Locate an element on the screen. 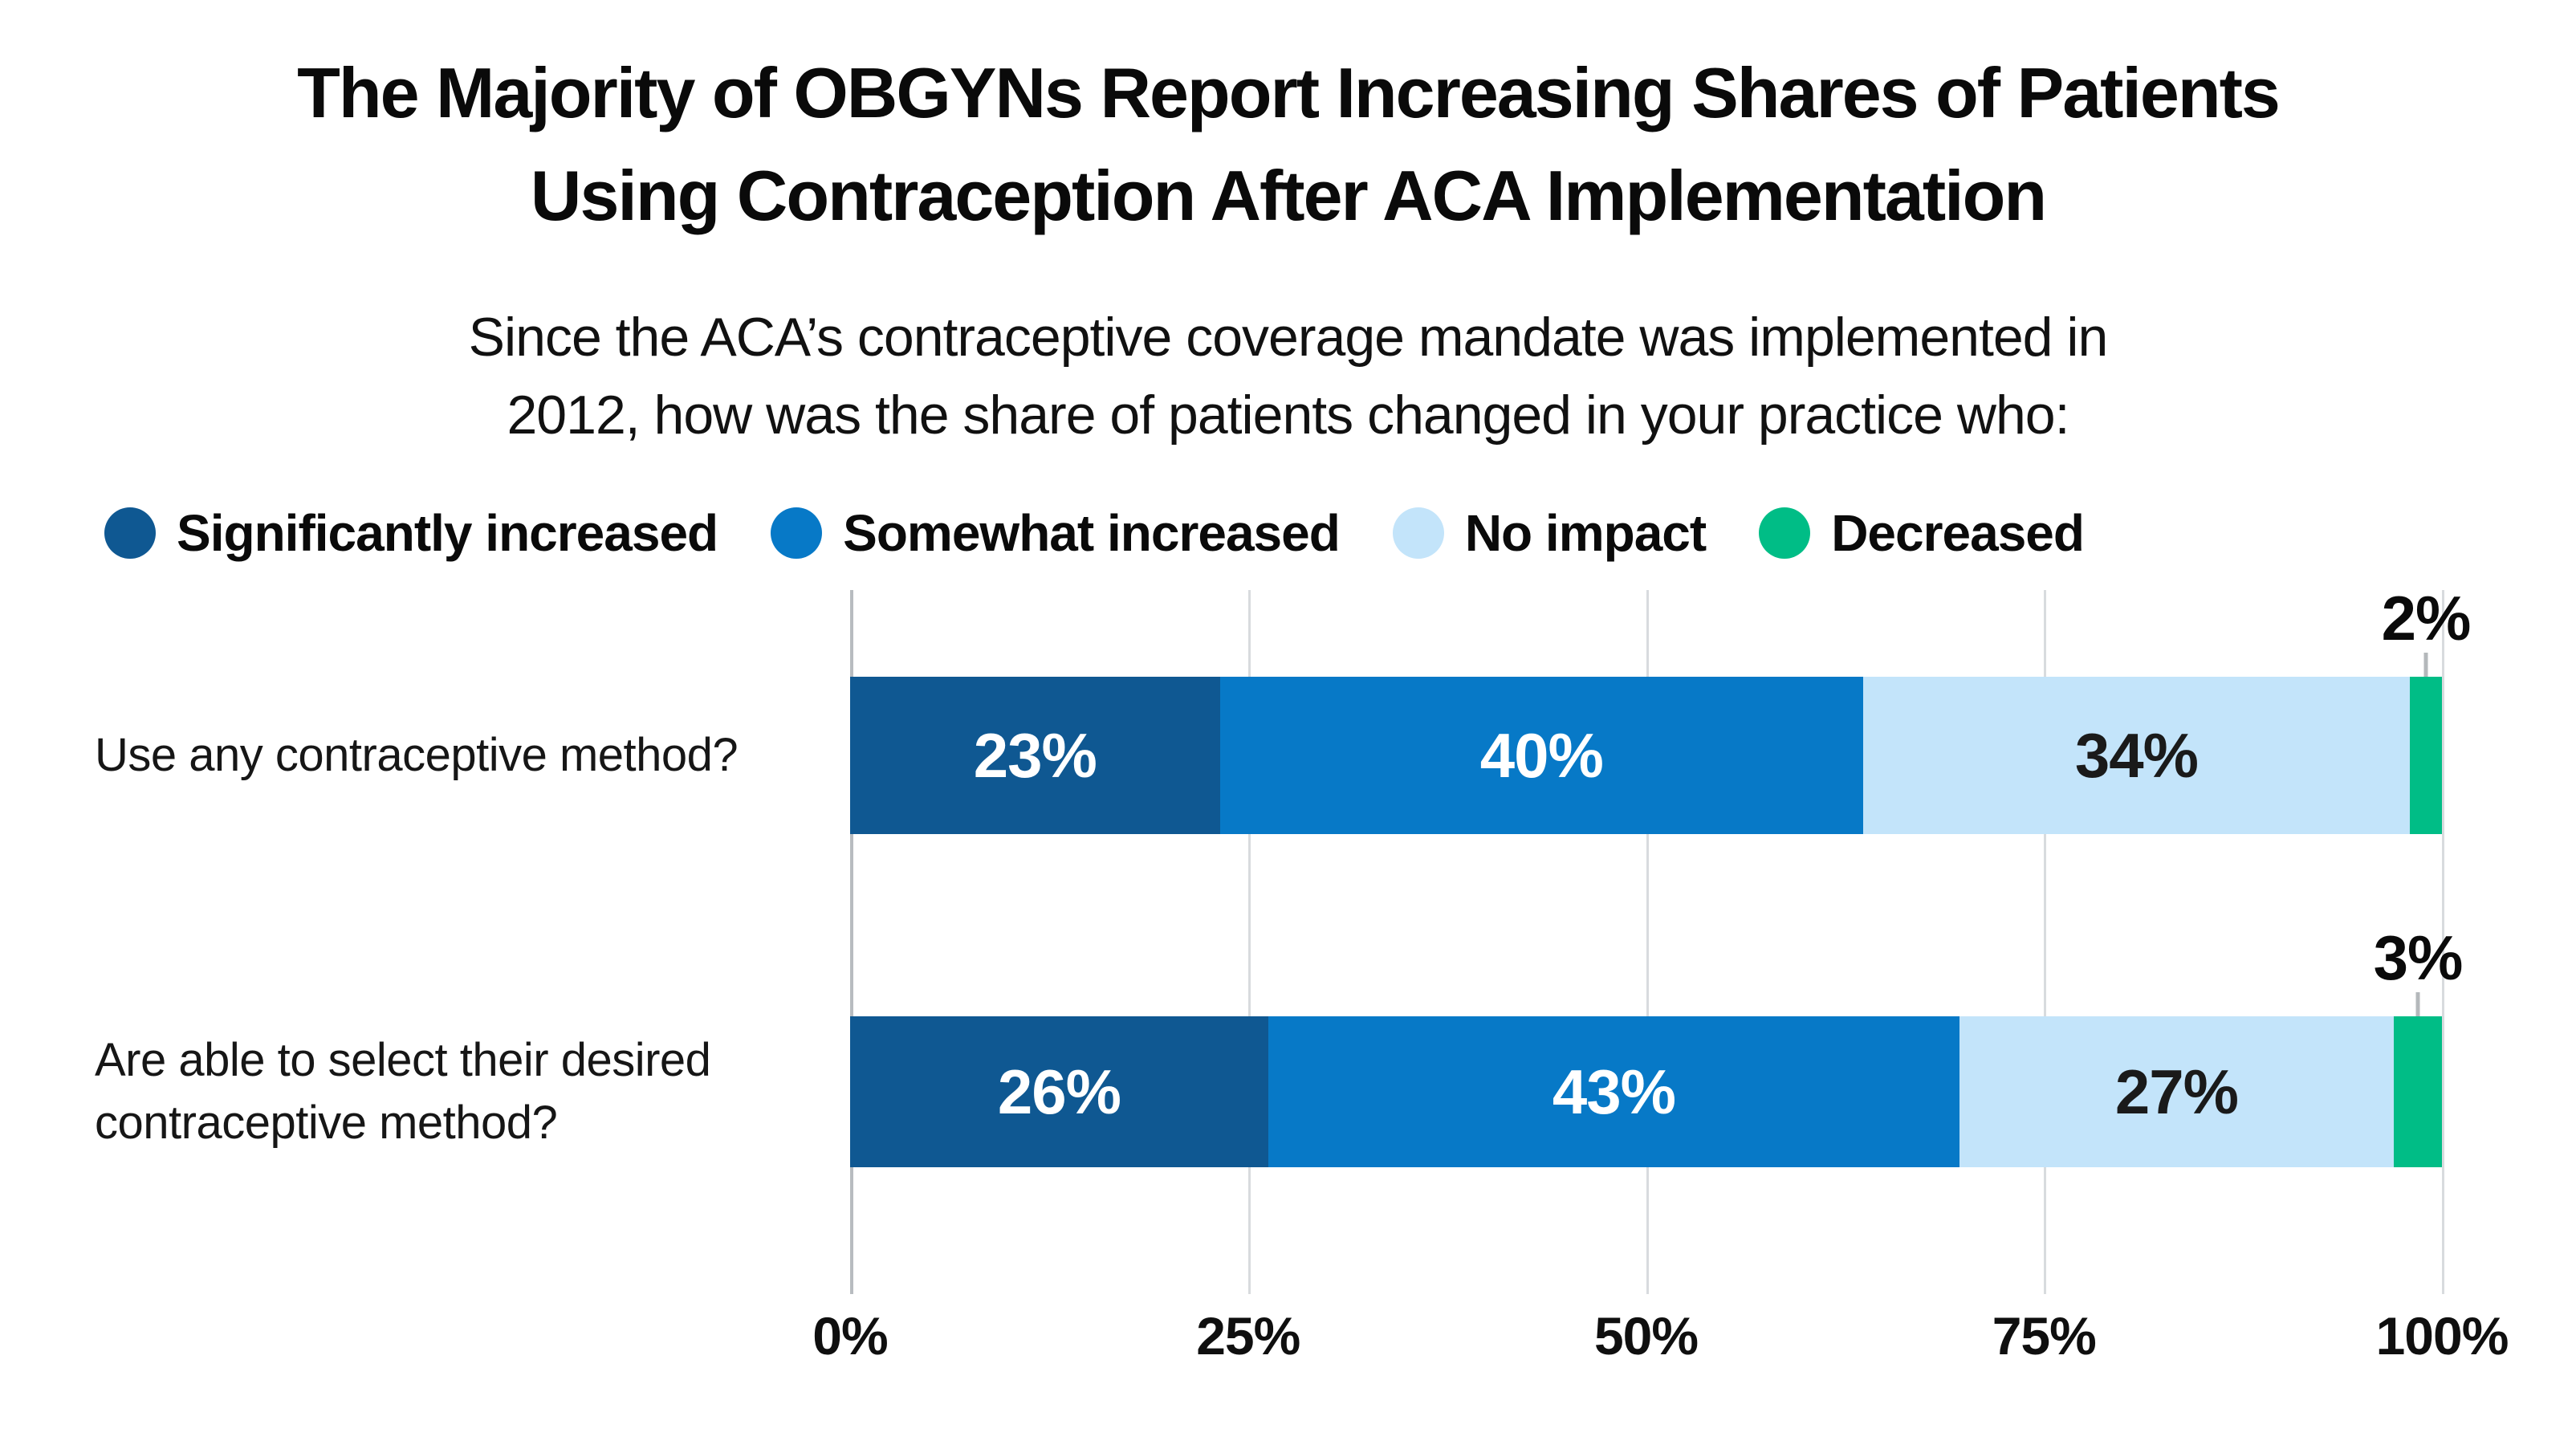 The width and height of the screenshot is (2576, 1445). category-label-line: Are able to select their desired is located at coordinates (403, 1059).